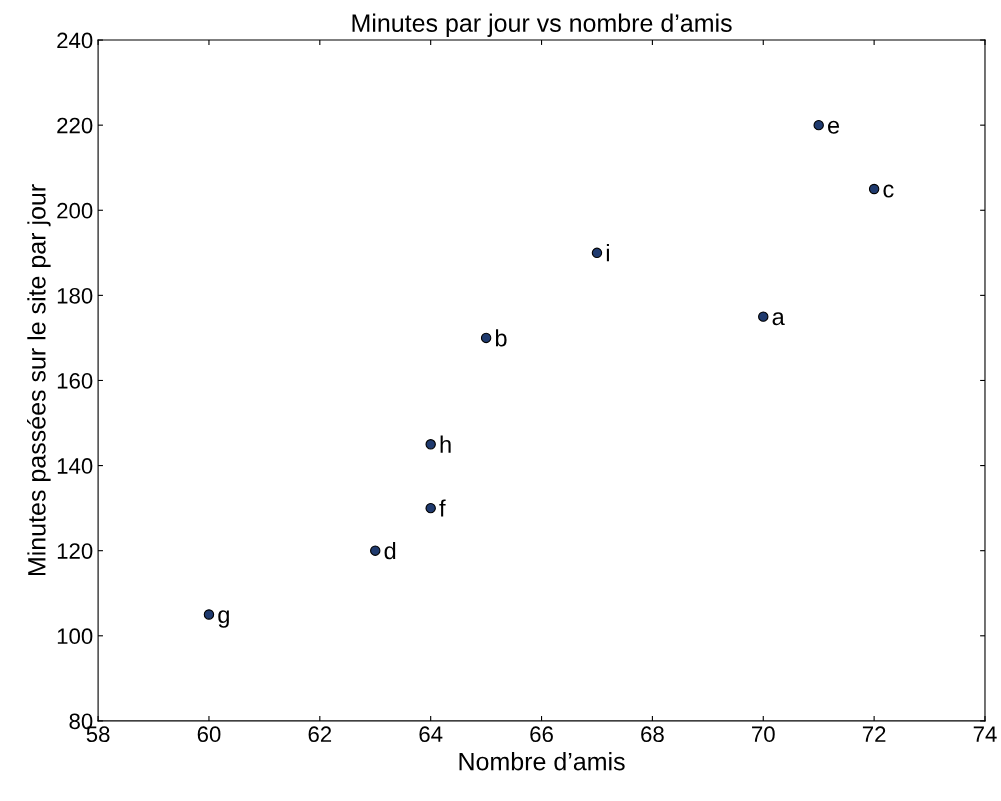  Describe the element at coordinates (75, 466) in the screenshot. I see `y-tick-label: 140` at that location.